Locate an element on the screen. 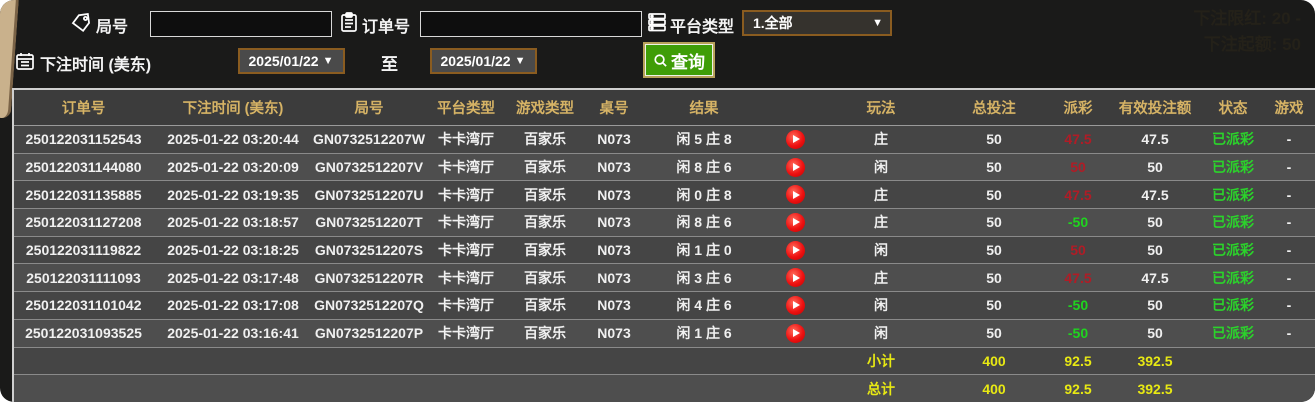  date-to-value: 2025/01/22 is located at coordinates (475, 61).